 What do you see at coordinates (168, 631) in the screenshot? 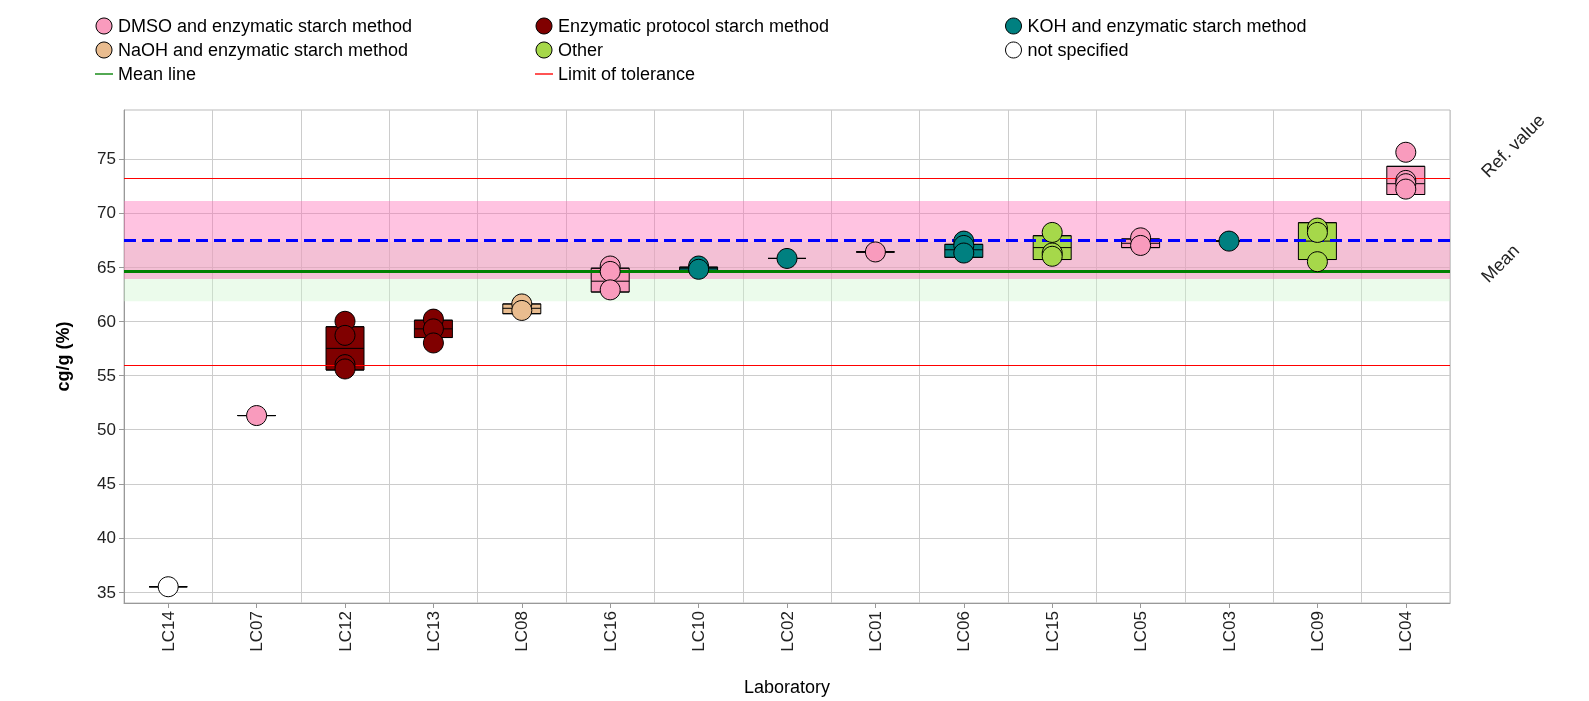
I see `x-tick-label: LC14` at bounding box center [168, 631].